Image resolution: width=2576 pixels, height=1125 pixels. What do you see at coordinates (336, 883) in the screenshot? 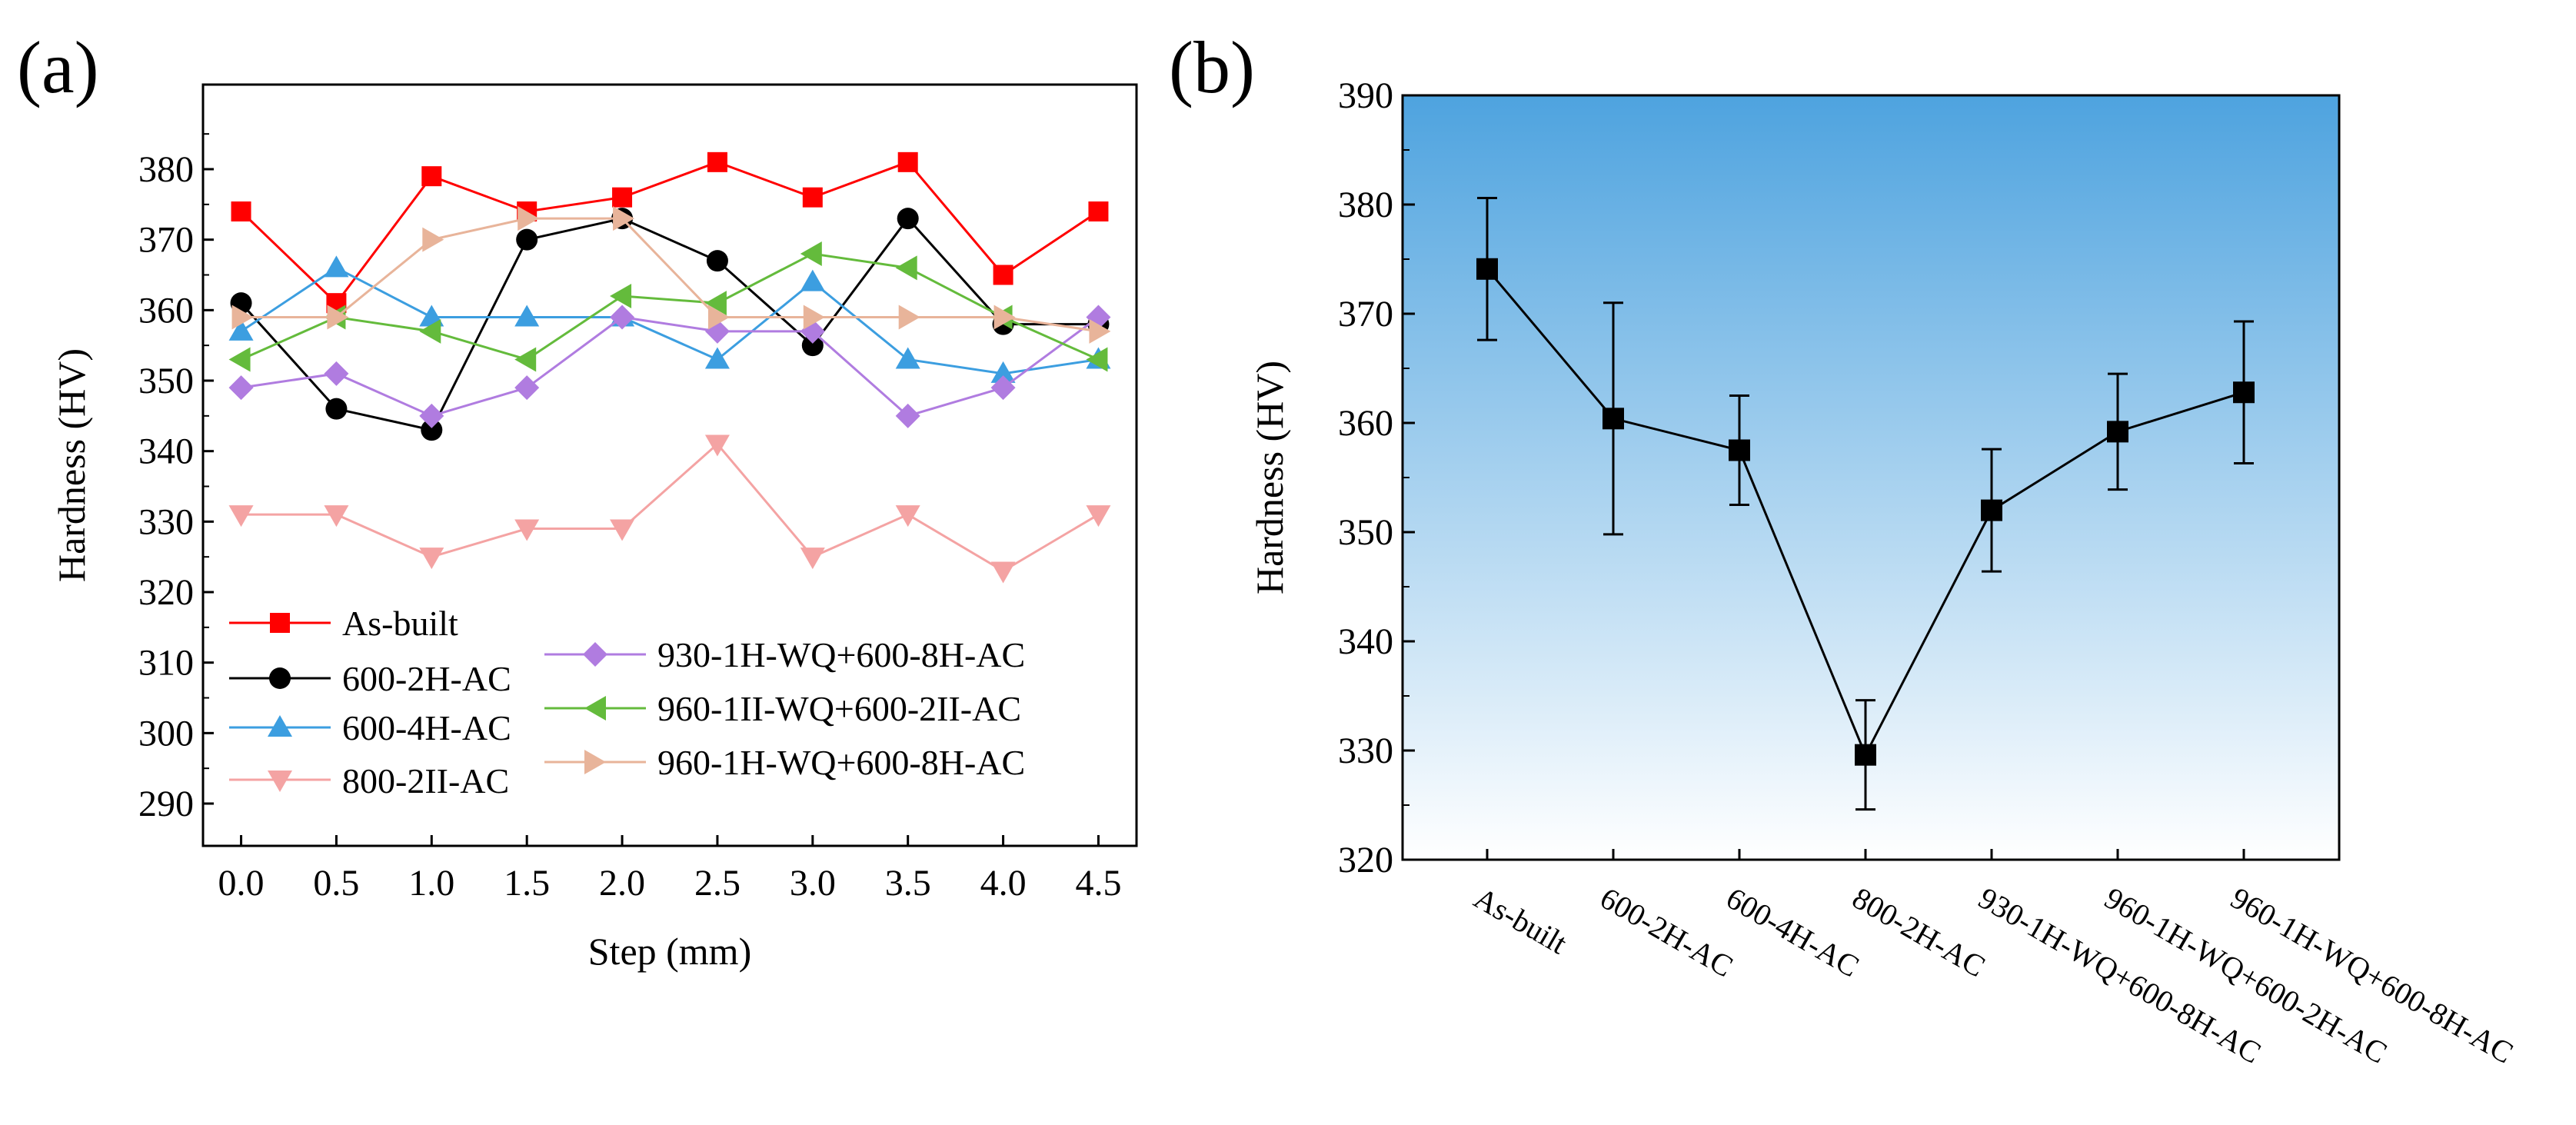
I see `panel-a-x-tick-label: 0.5` at bounding box center [336, 883].